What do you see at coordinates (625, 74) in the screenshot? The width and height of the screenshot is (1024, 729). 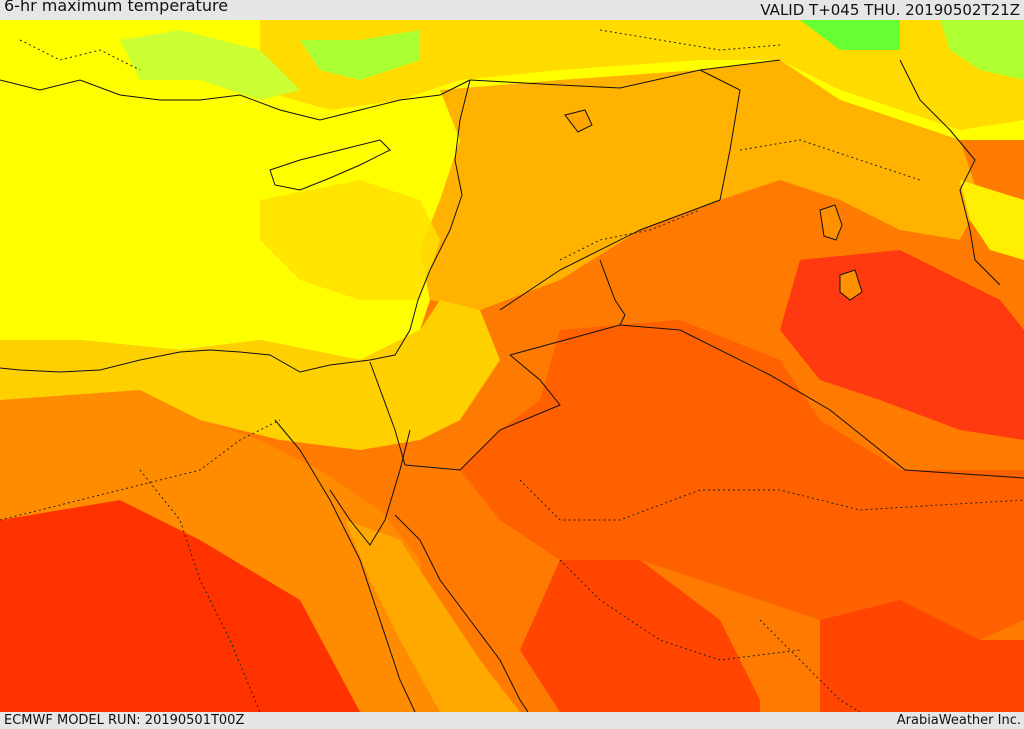 I see `border-turkey-syria` at bounding box center [625, 74].